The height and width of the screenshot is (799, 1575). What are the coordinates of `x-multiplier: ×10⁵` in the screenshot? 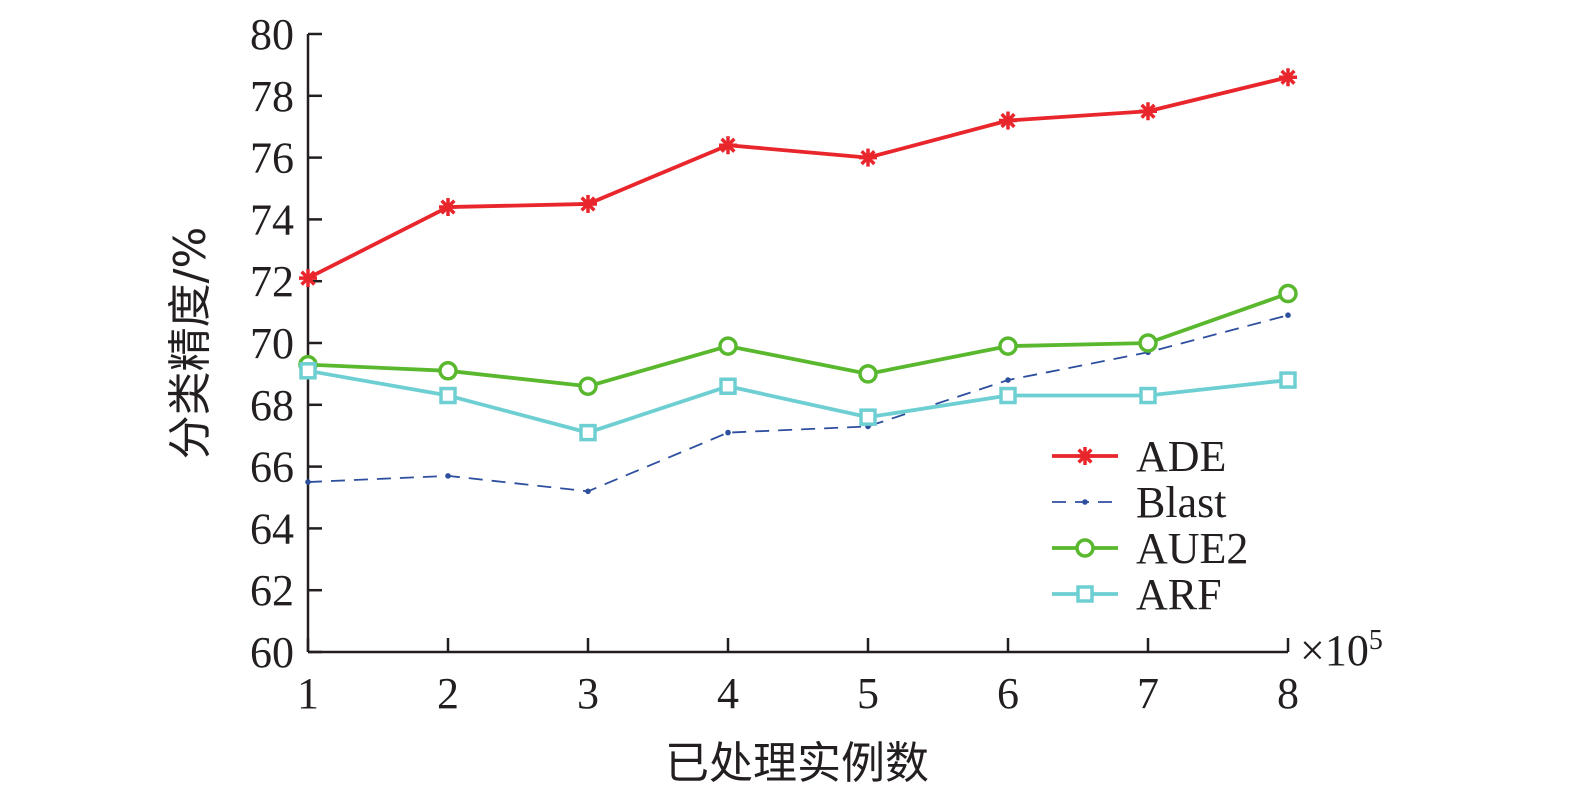 It's located at (1341, 650).